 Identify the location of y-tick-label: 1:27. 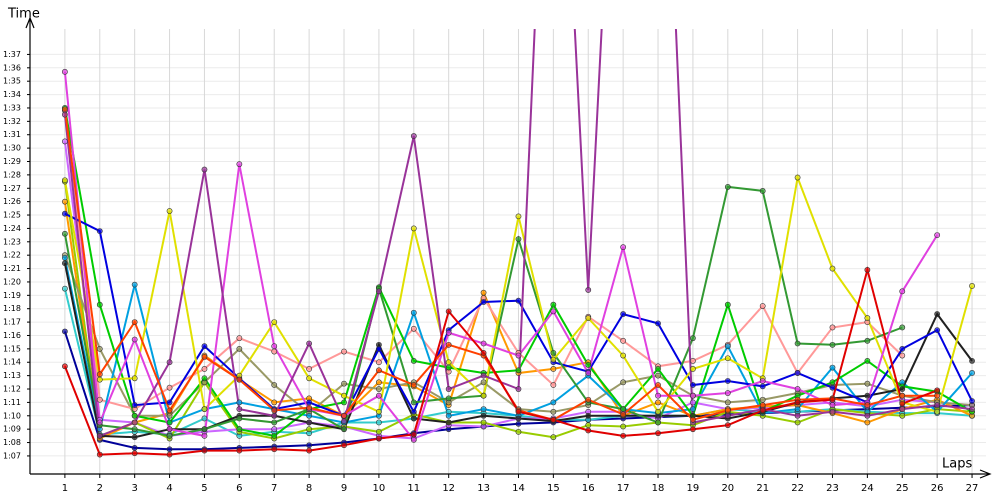
(12, 188).